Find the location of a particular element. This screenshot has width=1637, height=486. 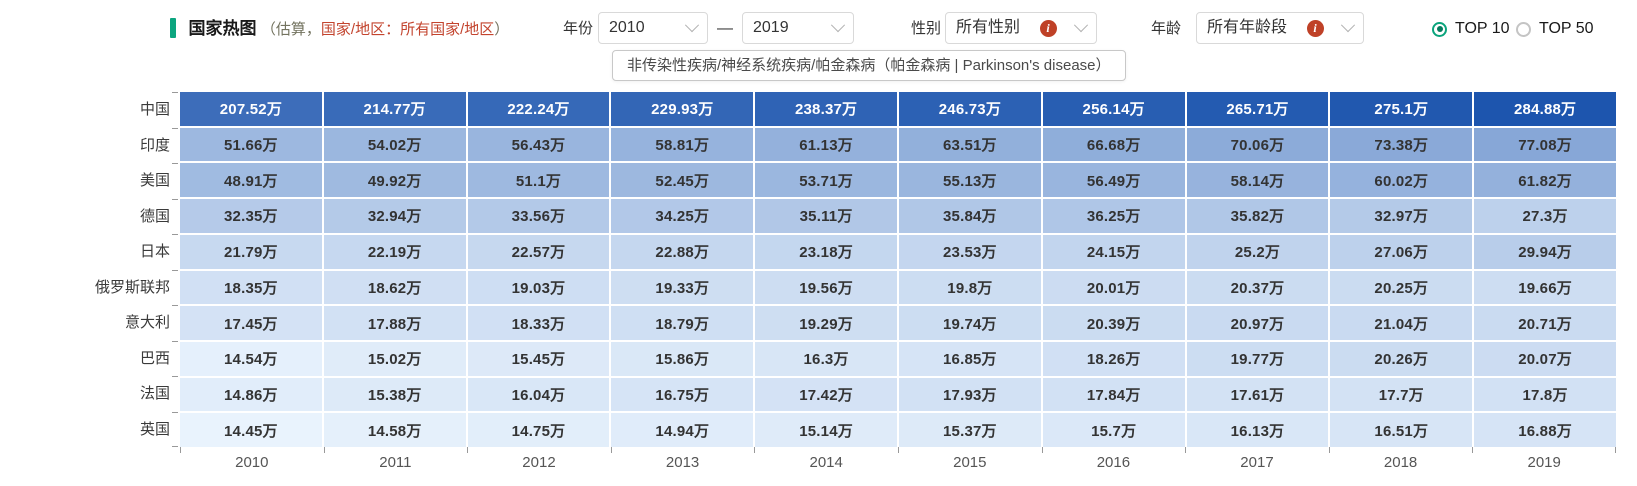

heatmap-cell: 22.88万 is located at coordinates (682, 251).